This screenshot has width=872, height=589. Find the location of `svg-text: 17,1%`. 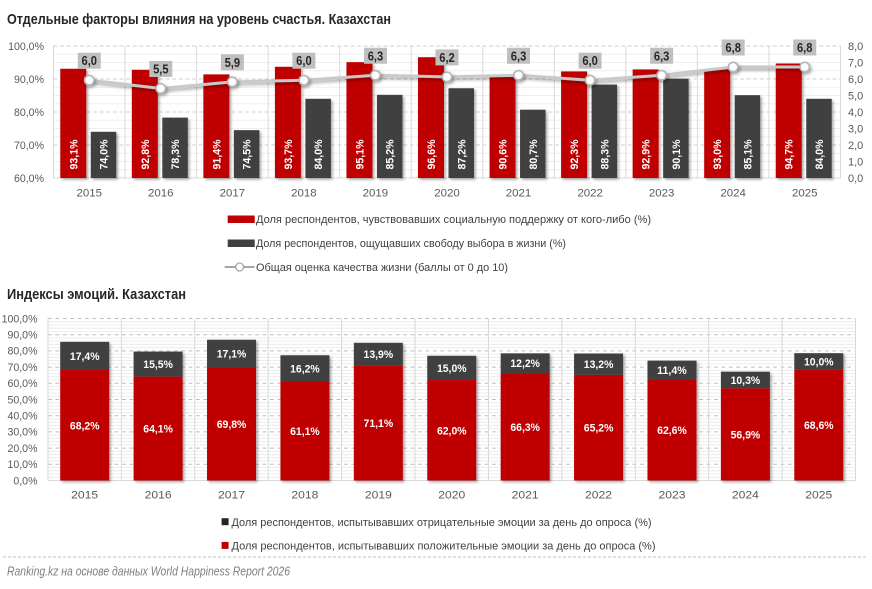

svg-text: 17,1% is located at coordinates (232, 355).